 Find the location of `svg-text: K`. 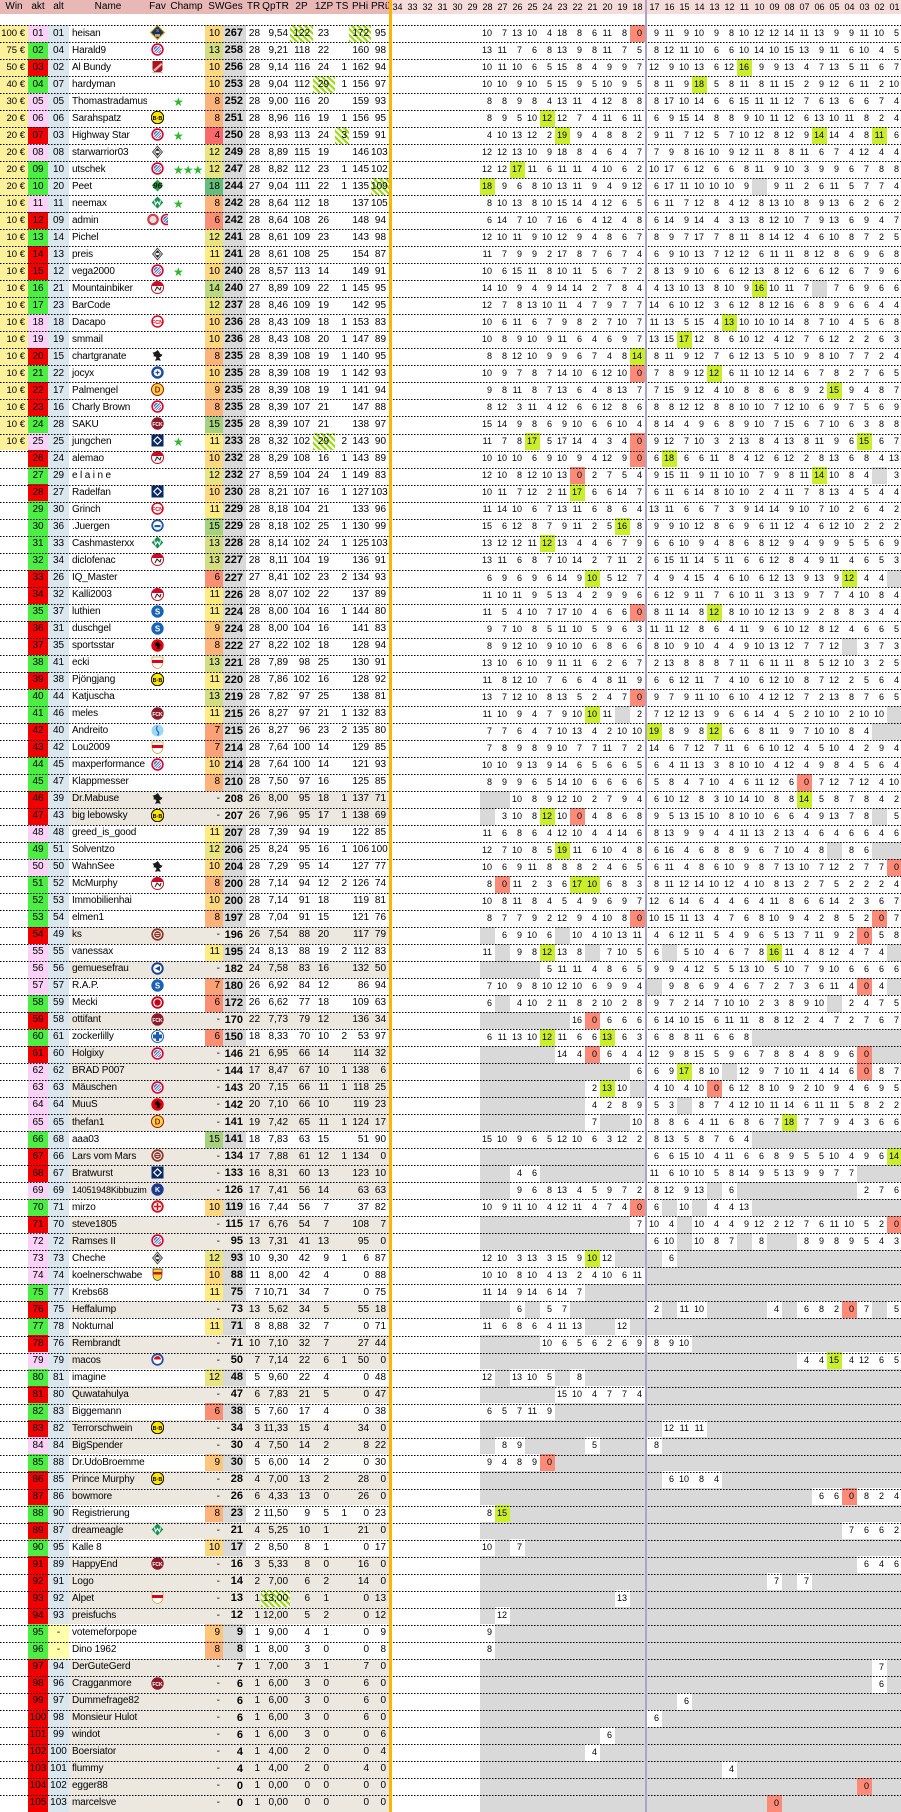

svg-text: K is located at coordinates (157, 1190).